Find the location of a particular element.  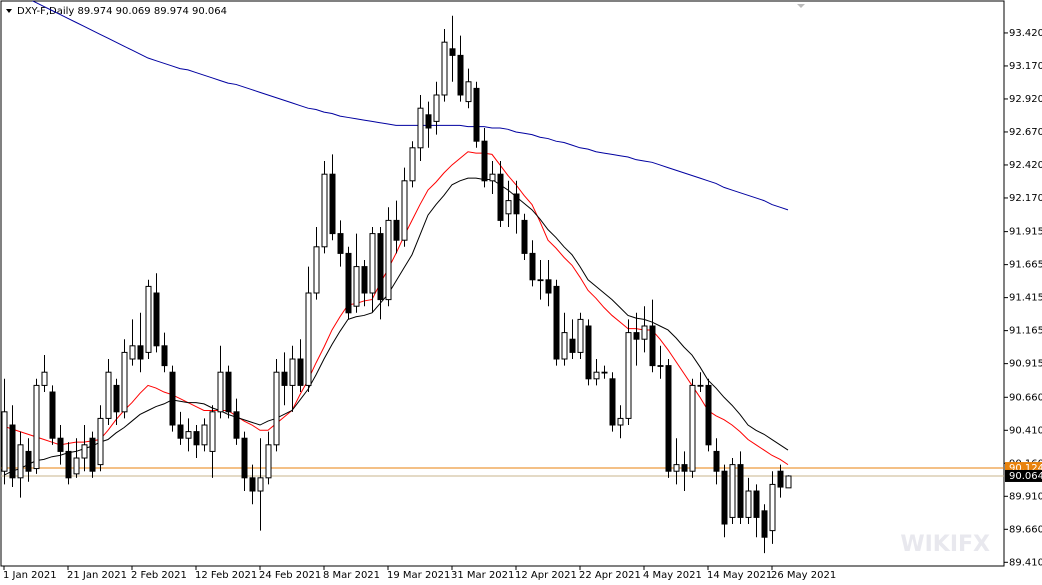

x-tick-label: 21 Jan 2021 is located at coordinates (97, 575).